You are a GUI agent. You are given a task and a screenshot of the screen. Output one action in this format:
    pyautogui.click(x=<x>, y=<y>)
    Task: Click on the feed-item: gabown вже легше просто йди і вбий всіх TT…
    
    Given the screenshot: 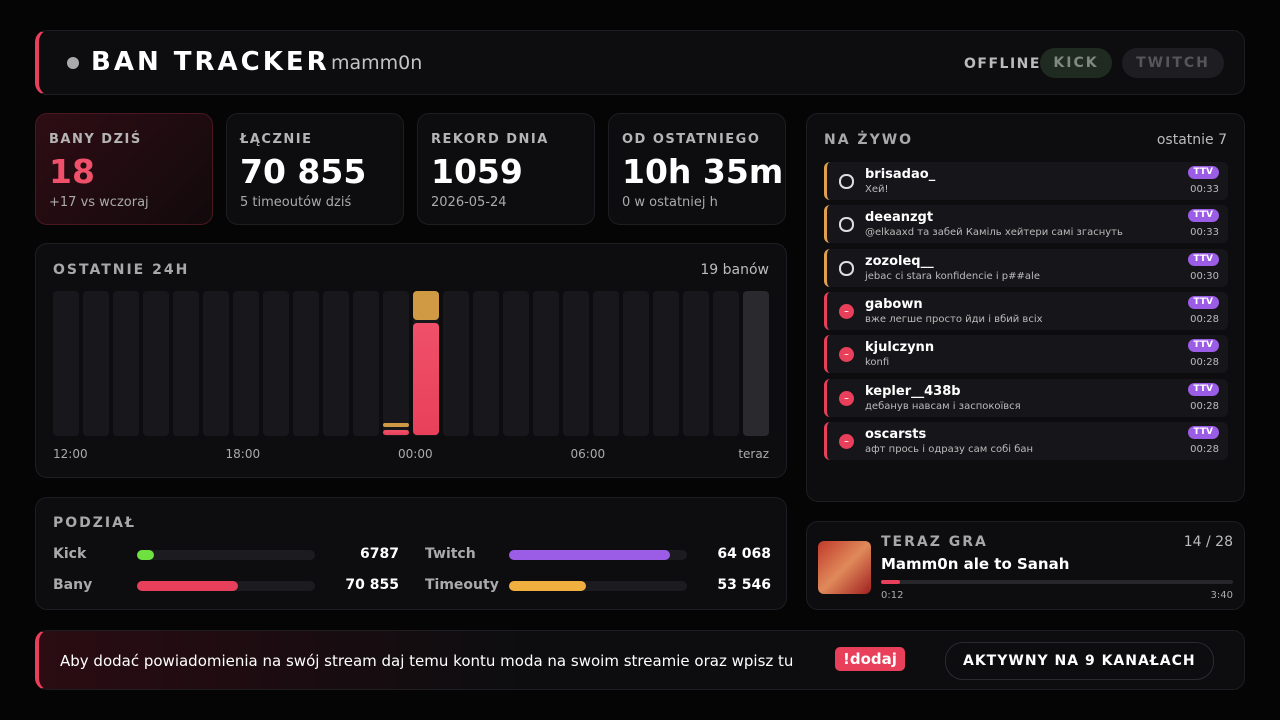 What is the action you would take?
    pyautogui.click(x=1026, y=310)
    